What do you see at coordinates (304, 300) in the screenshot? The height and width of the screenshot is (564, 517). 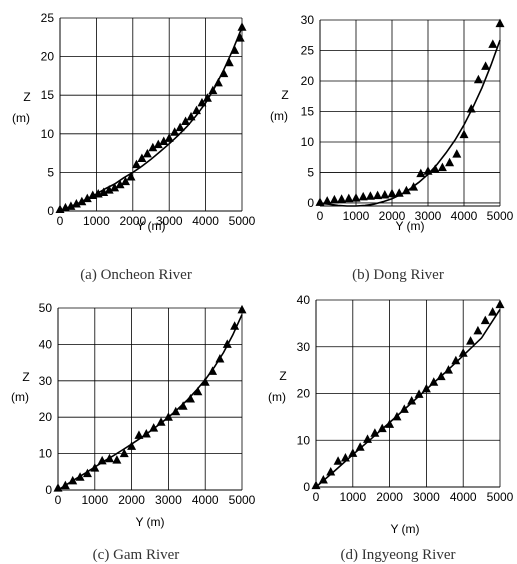 I see `y-tick-label: 40` at bounding box center [304, 300].